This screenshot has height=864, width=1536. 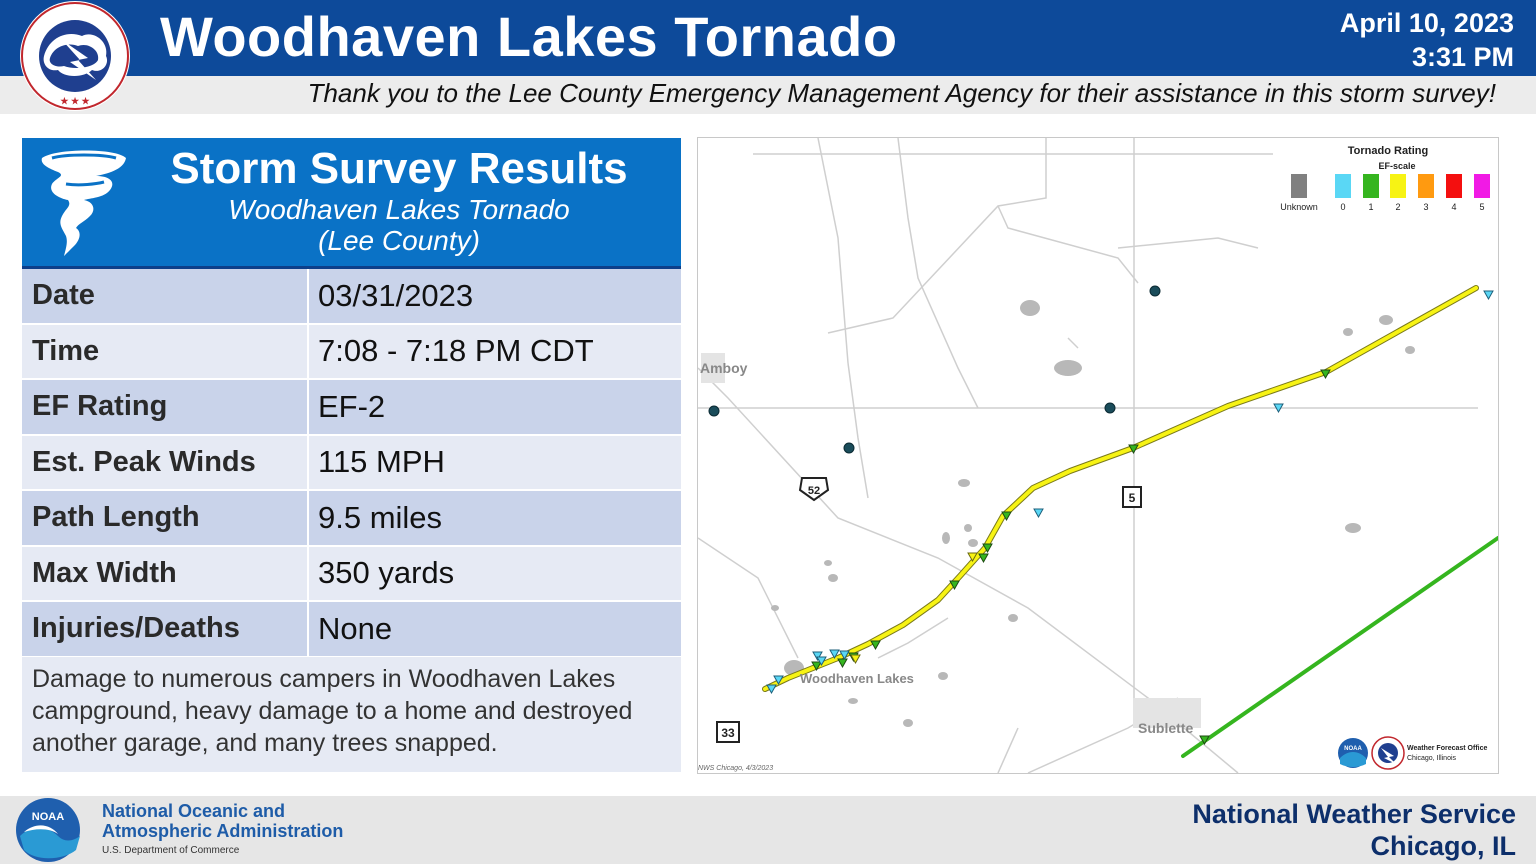 What do you see at coordinates (1443, 846) in the screenshot?
I see `nws-line2: Chicago, IL` at bounding box center [1443, 846].